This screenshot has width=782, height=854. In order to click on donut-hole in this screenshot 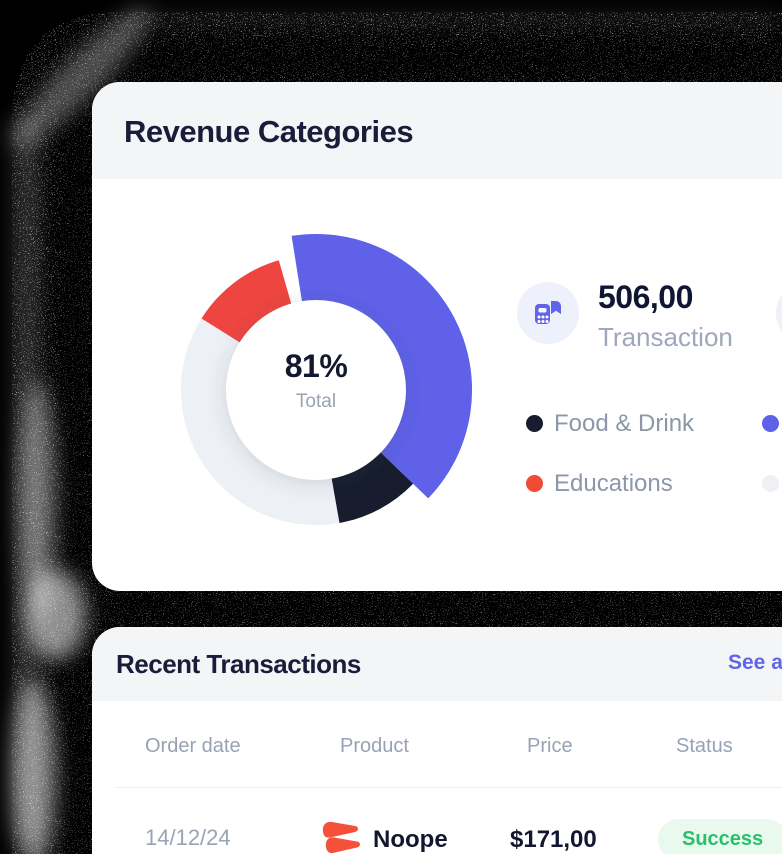, I will do `click(316, 390)`.